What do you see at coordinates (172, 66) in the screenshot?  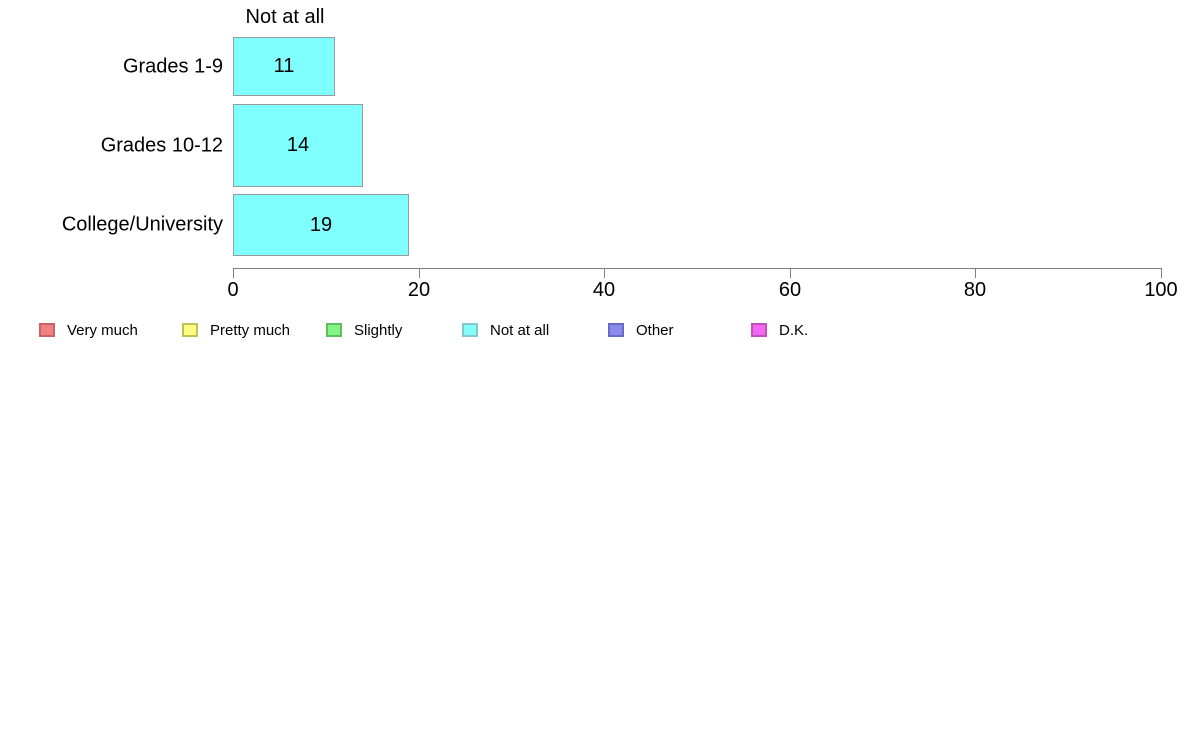 I see `category-label: Grades 1-9` at bounding box center [172, 66].